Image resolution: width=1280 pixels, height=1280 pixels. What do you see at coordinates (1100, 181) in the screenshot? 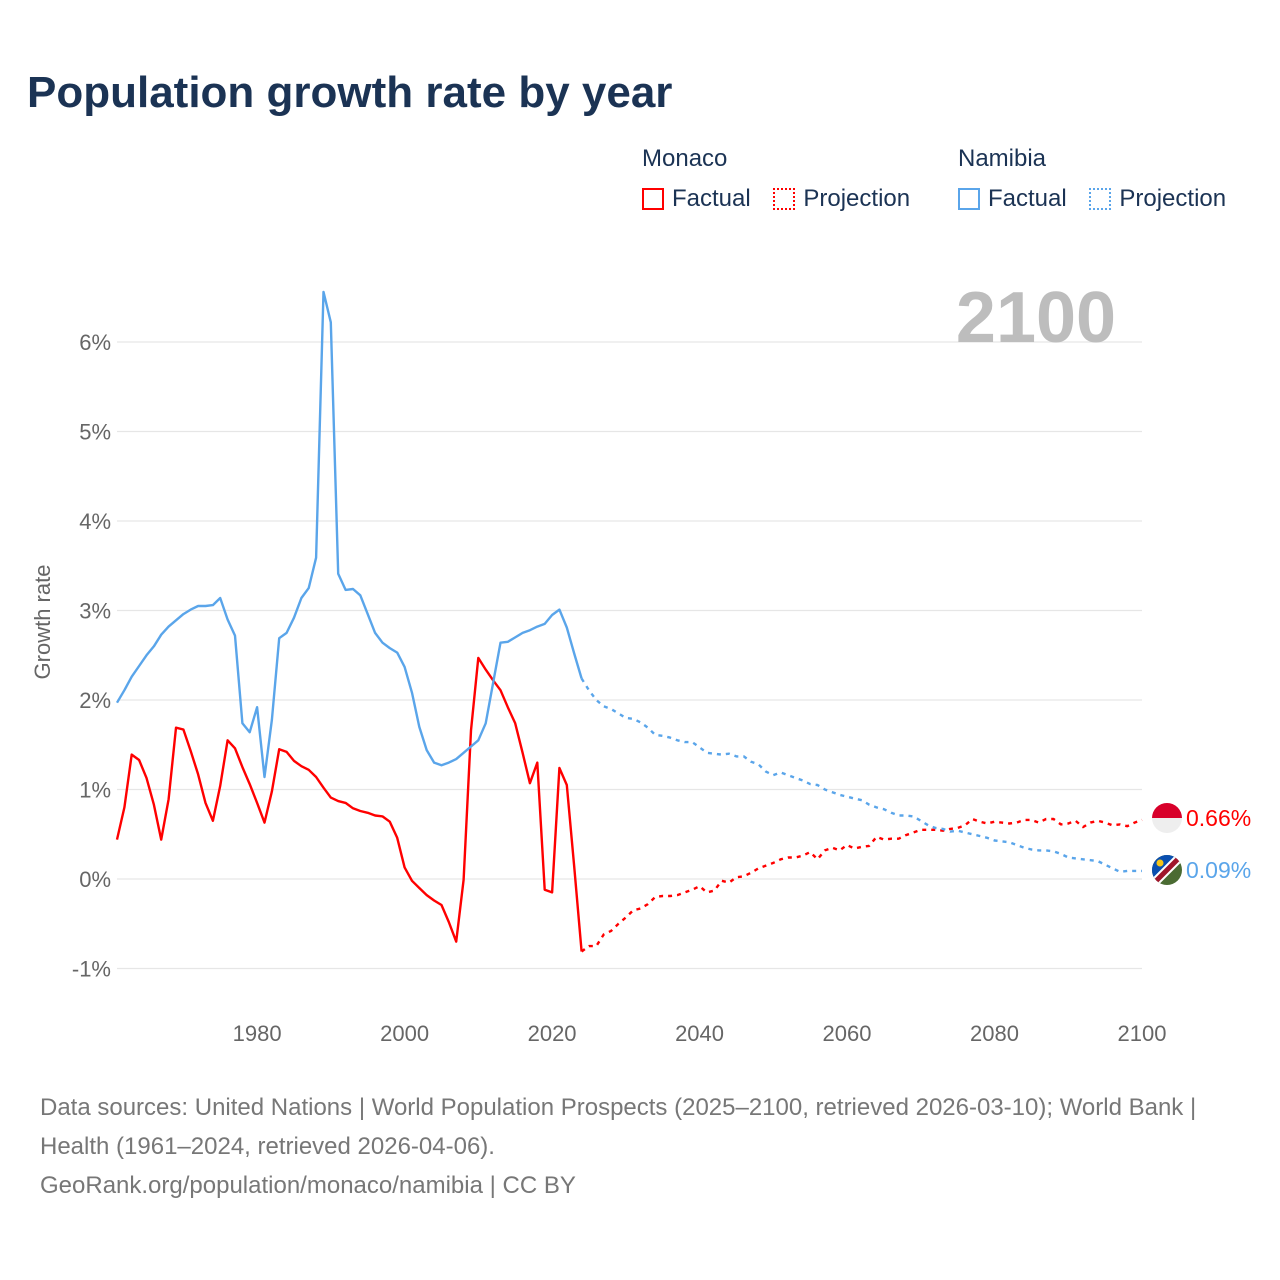
I see `legend-namibia: Namibia Factual Projection` at bounding box center [1100, 181].